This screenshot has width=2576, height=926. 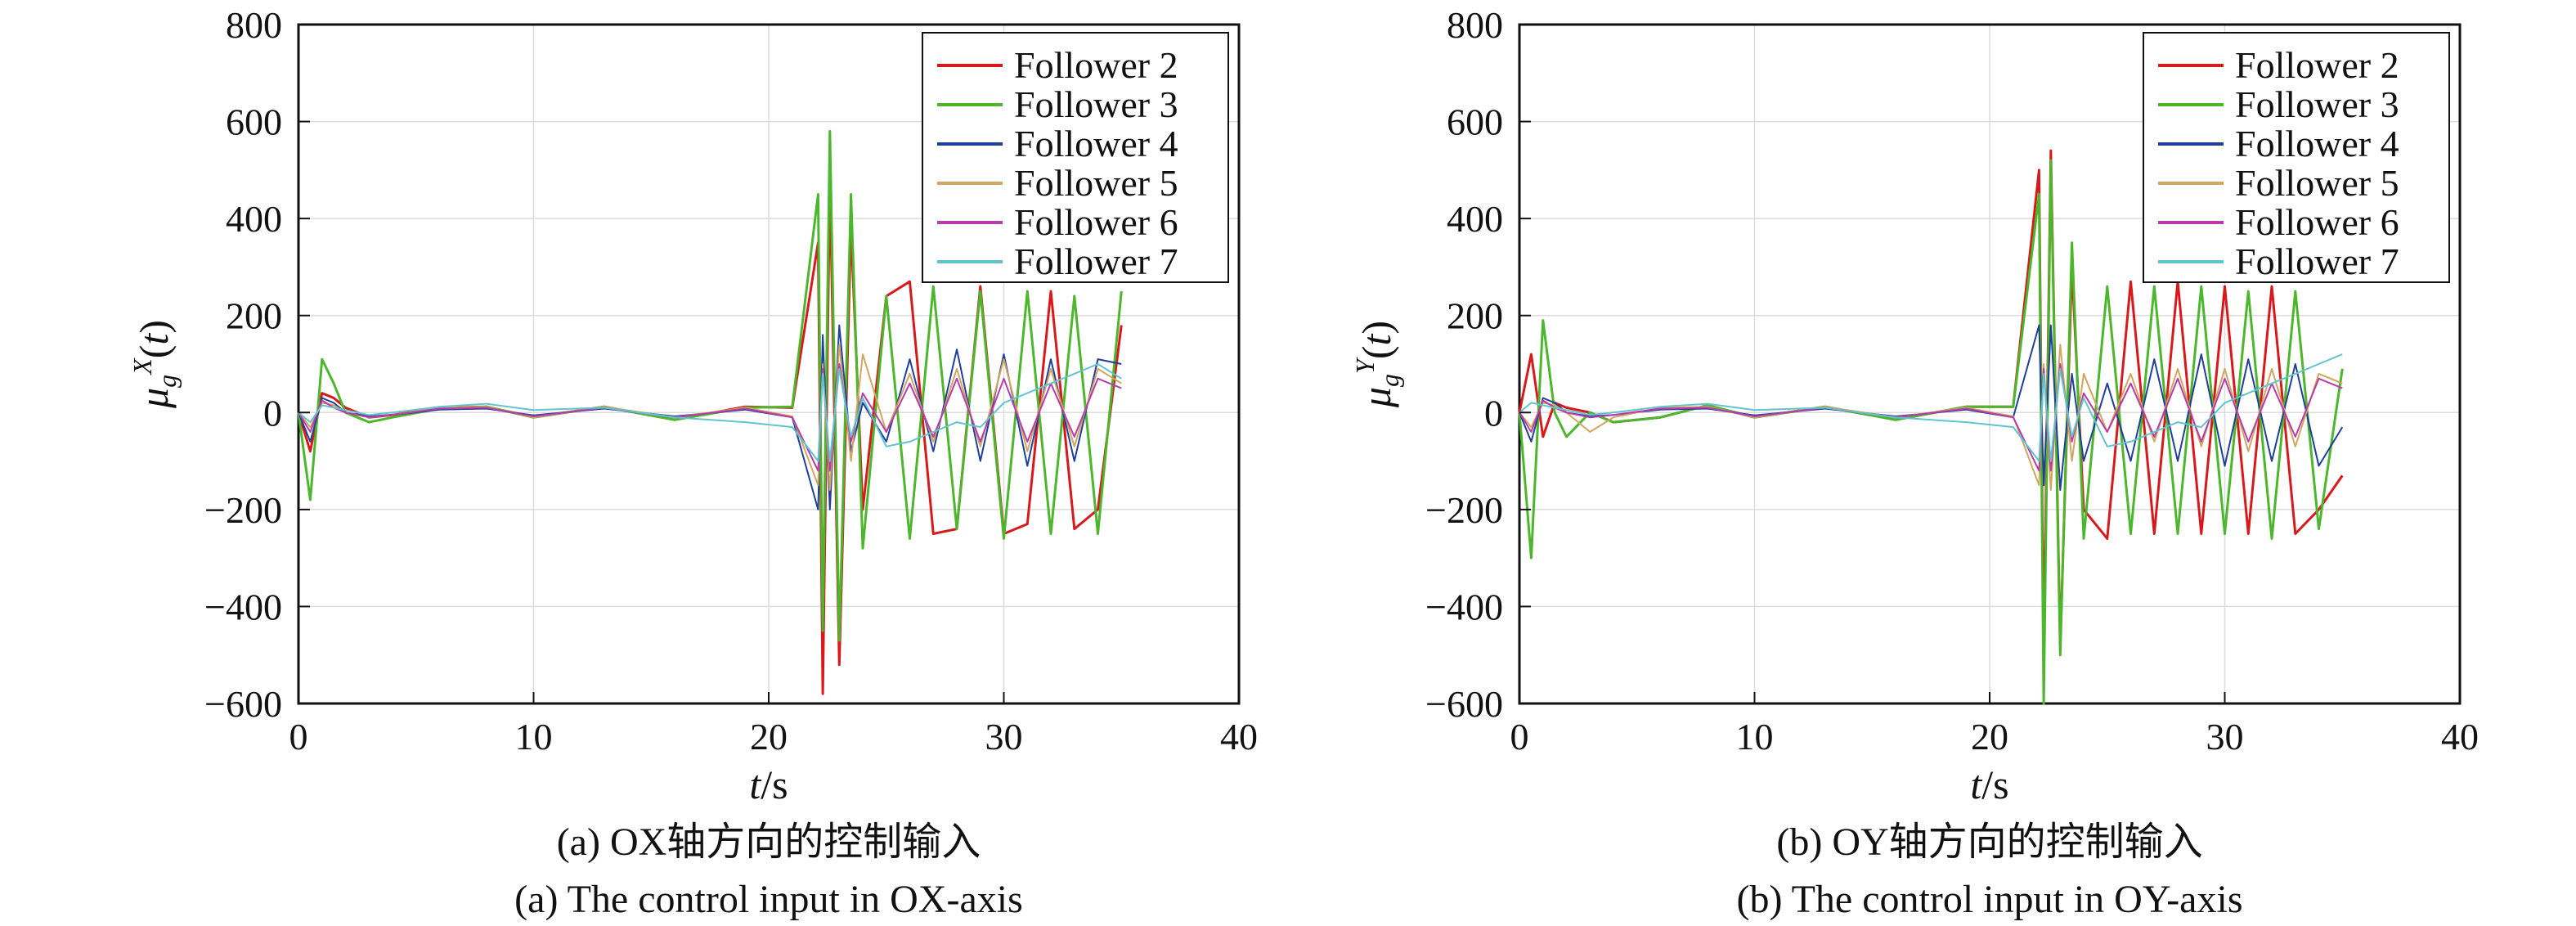 I want to click on panel-a-xtick-label: 40, so click(x=1239, y=737).